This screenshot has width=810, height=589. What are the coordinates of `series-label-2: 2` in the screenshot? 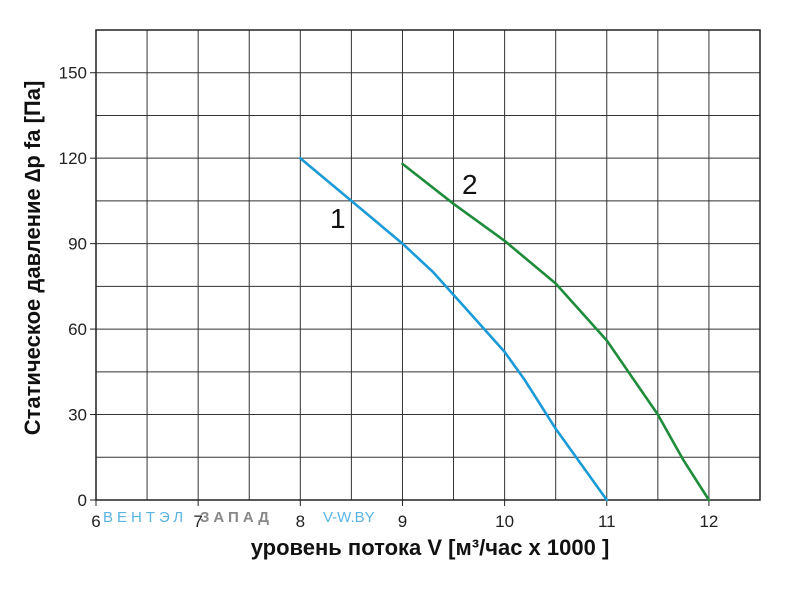 It's located at (470, 184).